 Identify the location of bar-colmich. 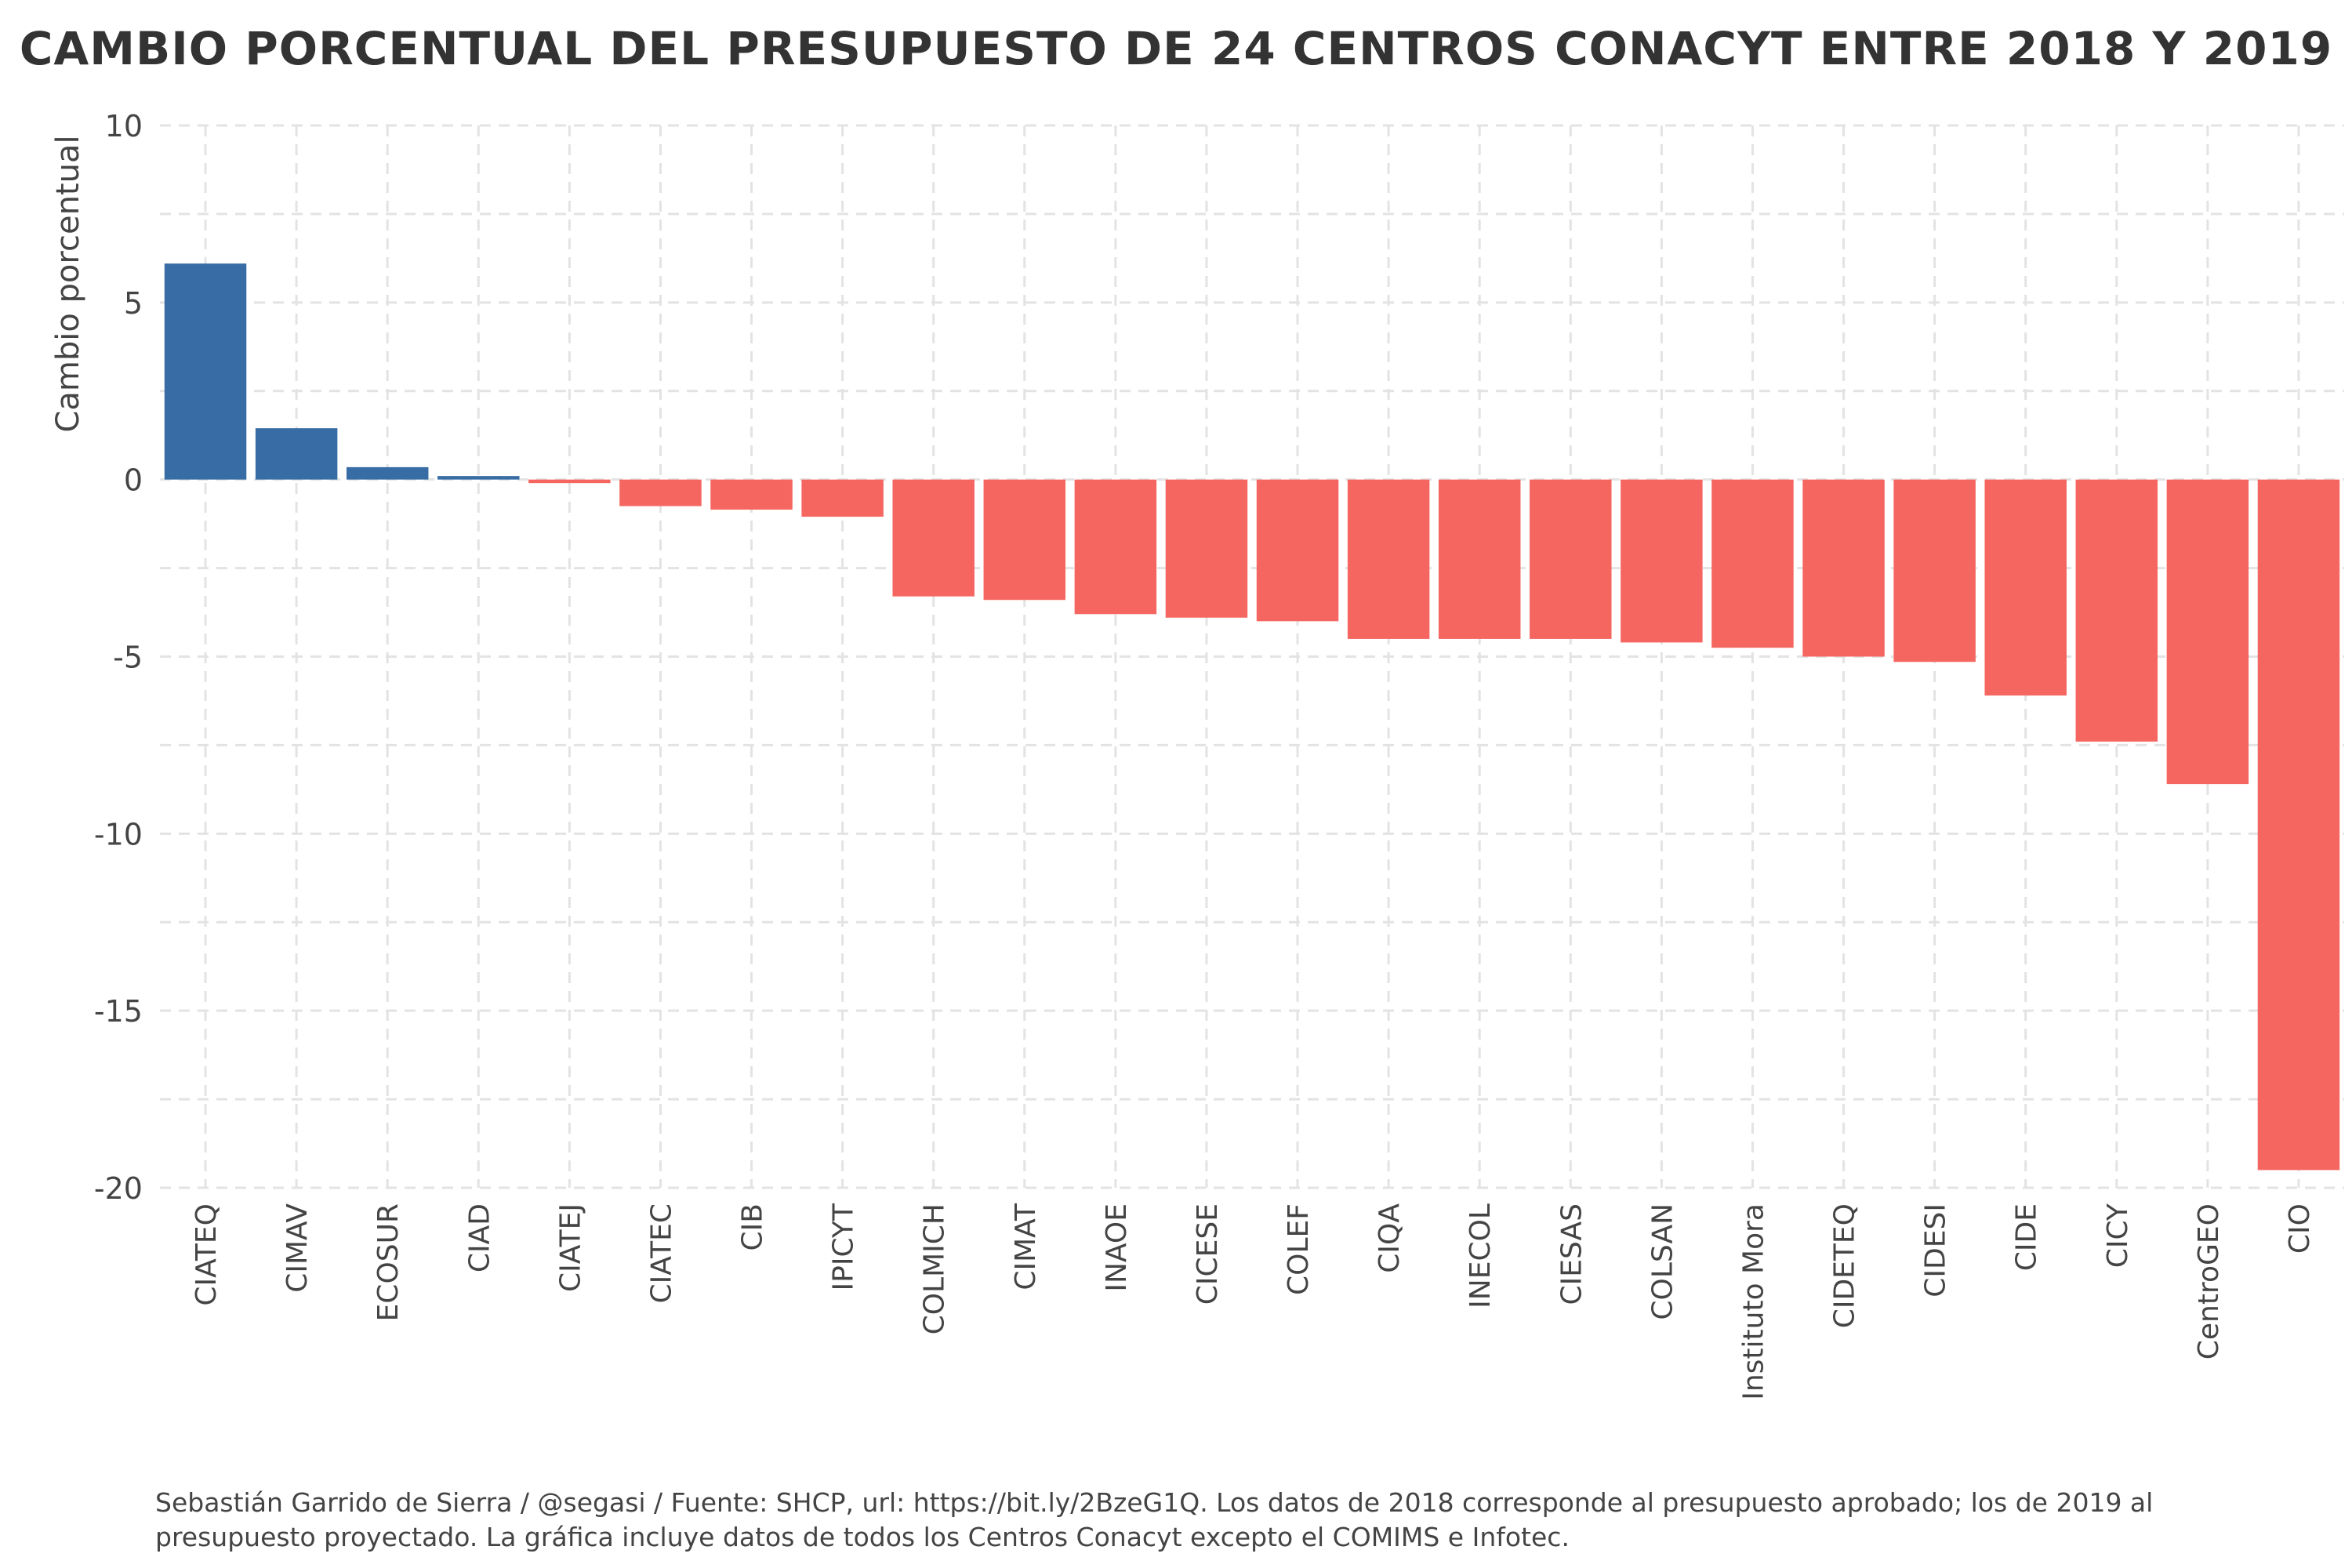
(933, 538).